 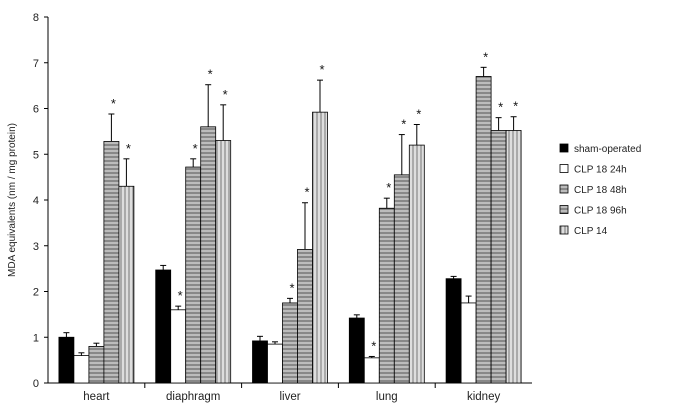 I want to click on x-category-label: liver, so click(x=289, y=397).